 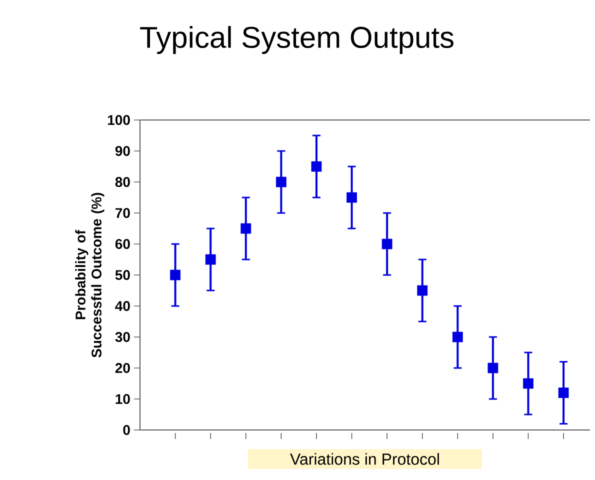 I want to click on y-tick-label: 10, so click(x=123, y=399).